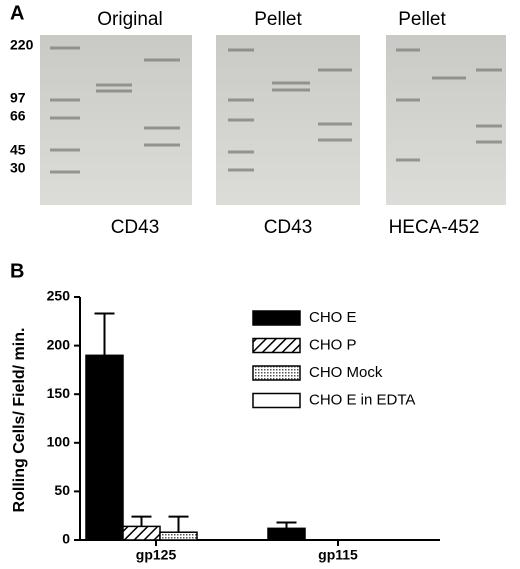 This screenshot has height=569, width=520. What do you see at coordinates (18, 116) in the screenshot?
I see `marker-label: 66` at bounding box center [18, 116].